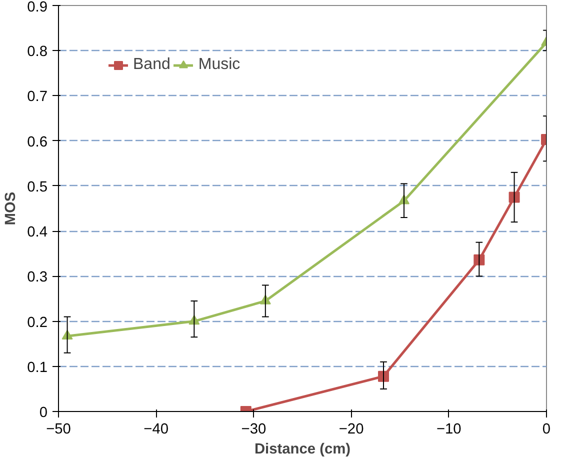 This screenshot has width=574, height=467. What do you see at coordinates (37, 187) in the screenshot?
I see `y-tick-label: 0.5` at bounding box center [37, 187].